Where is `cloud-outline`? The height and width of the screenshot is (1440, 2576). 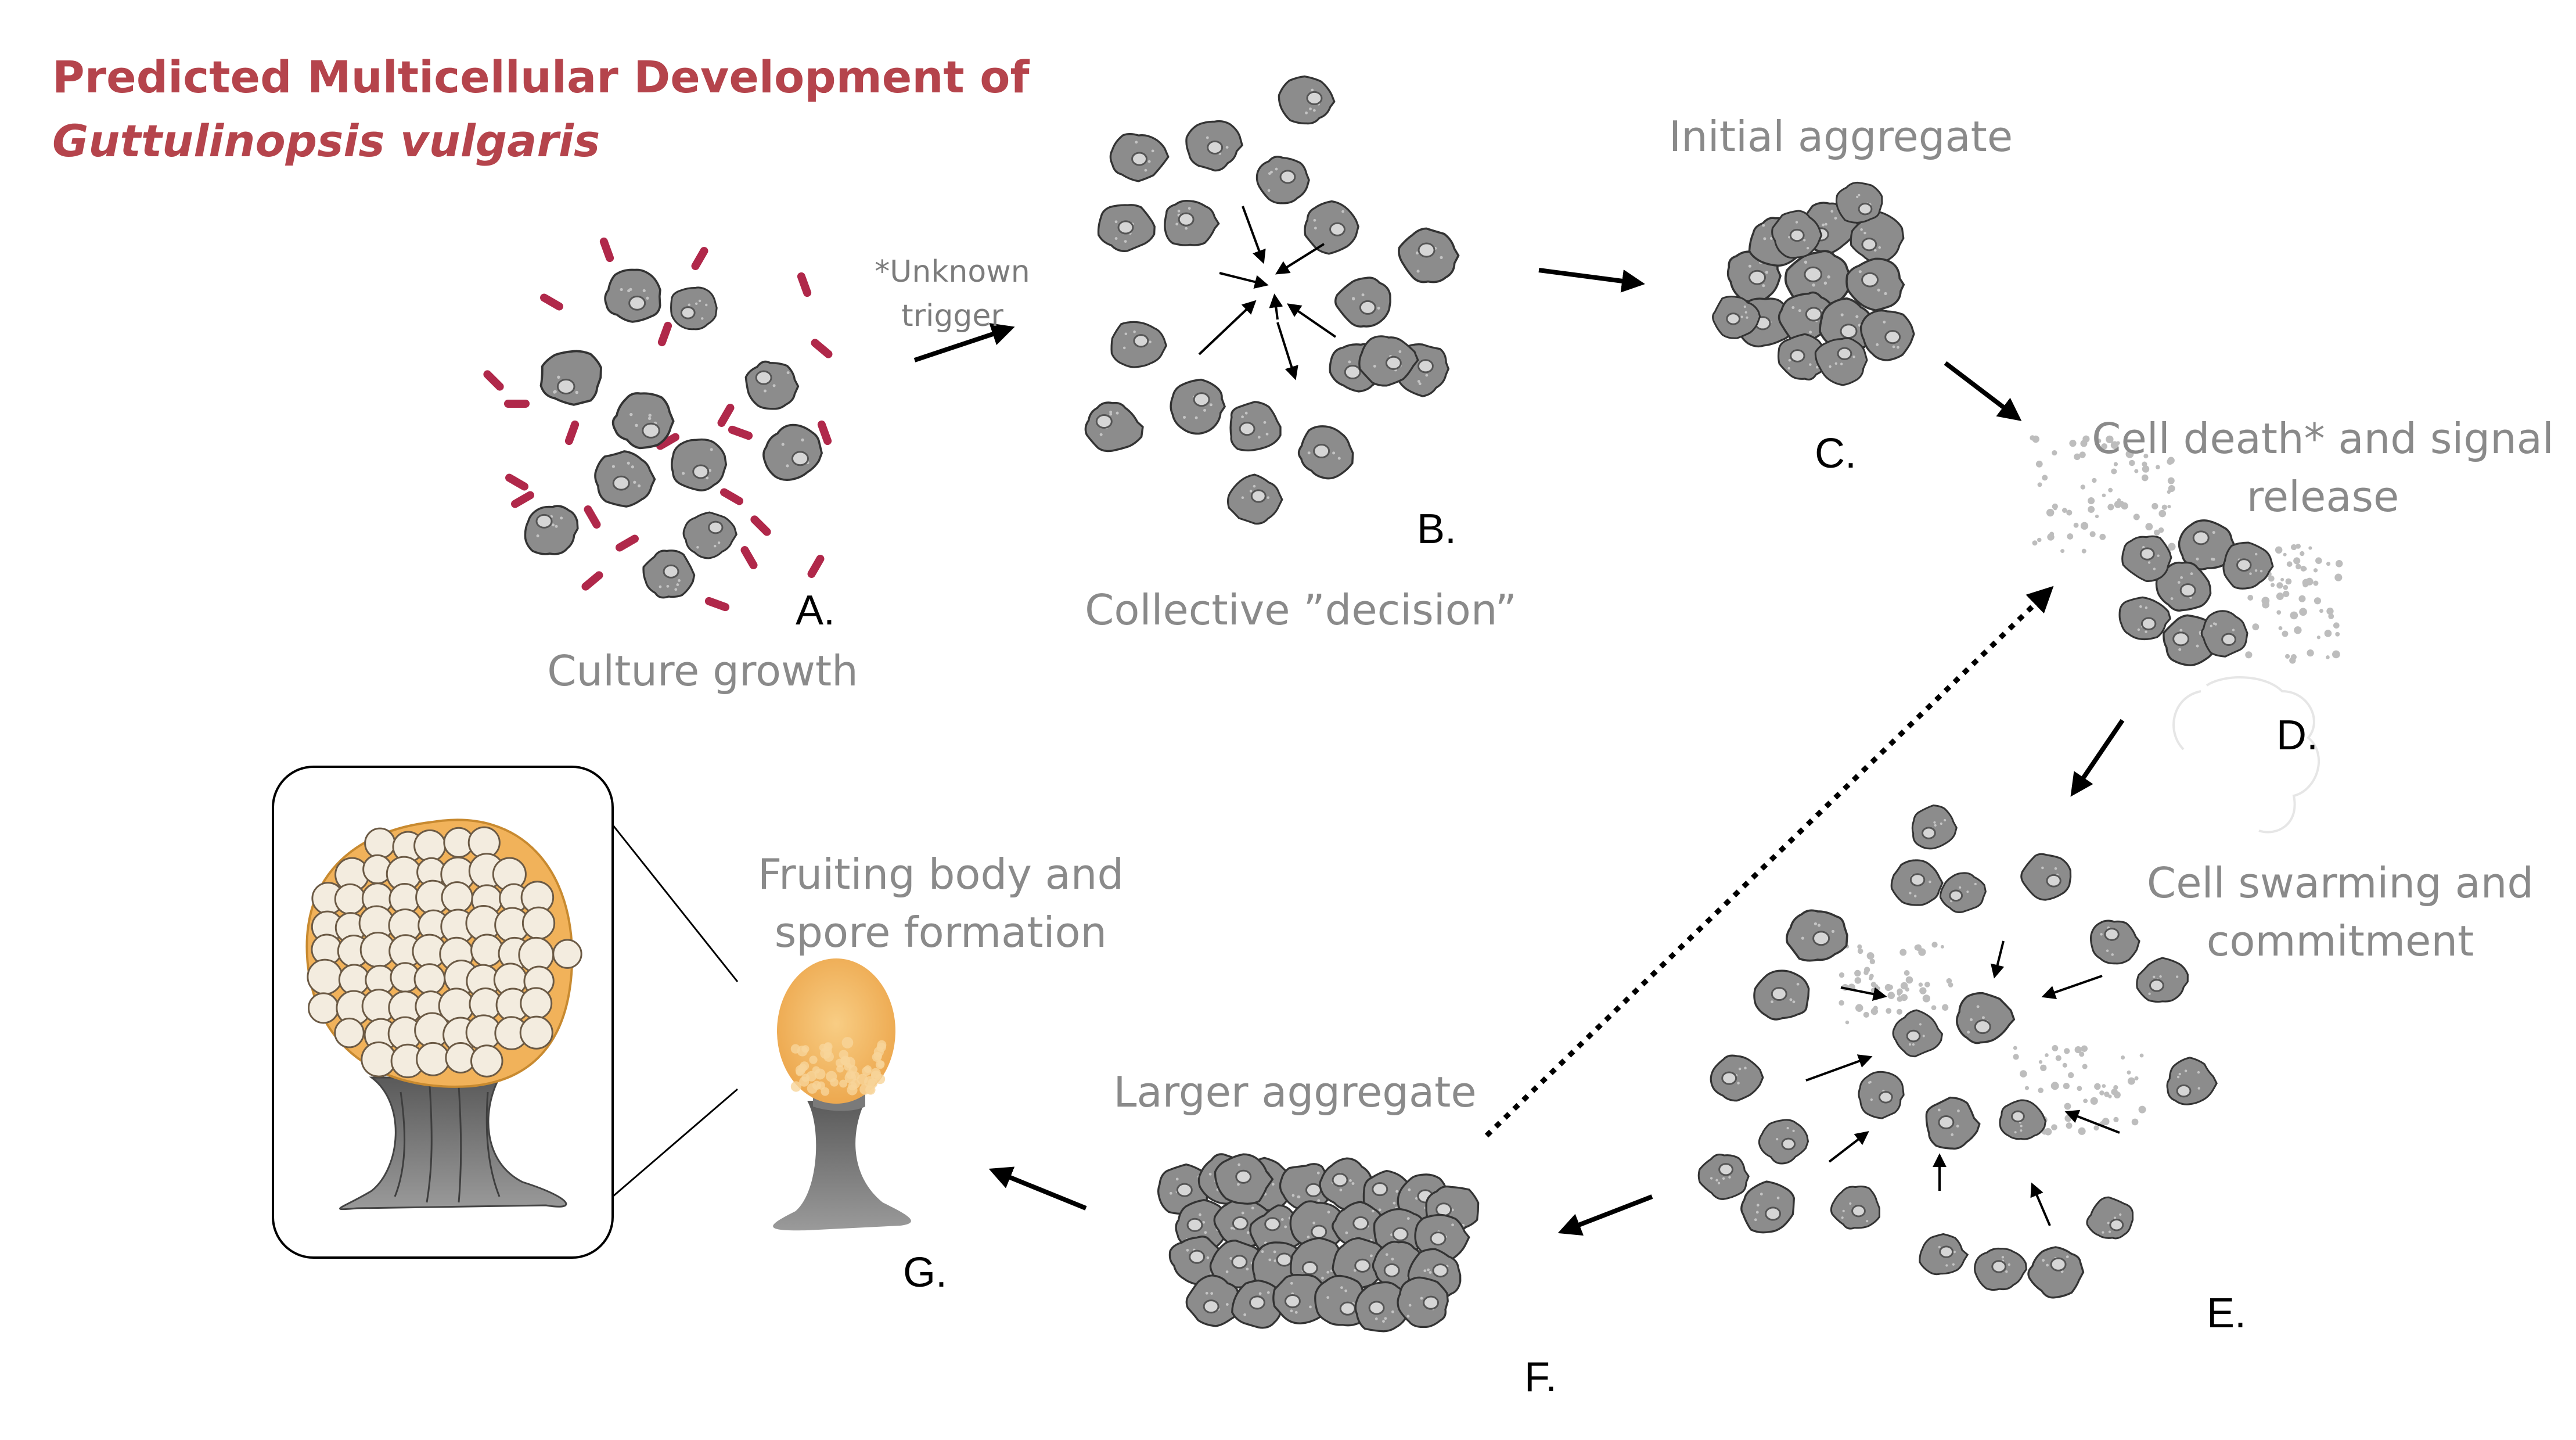
cloud-outline is located at coordinates (2246, 755).